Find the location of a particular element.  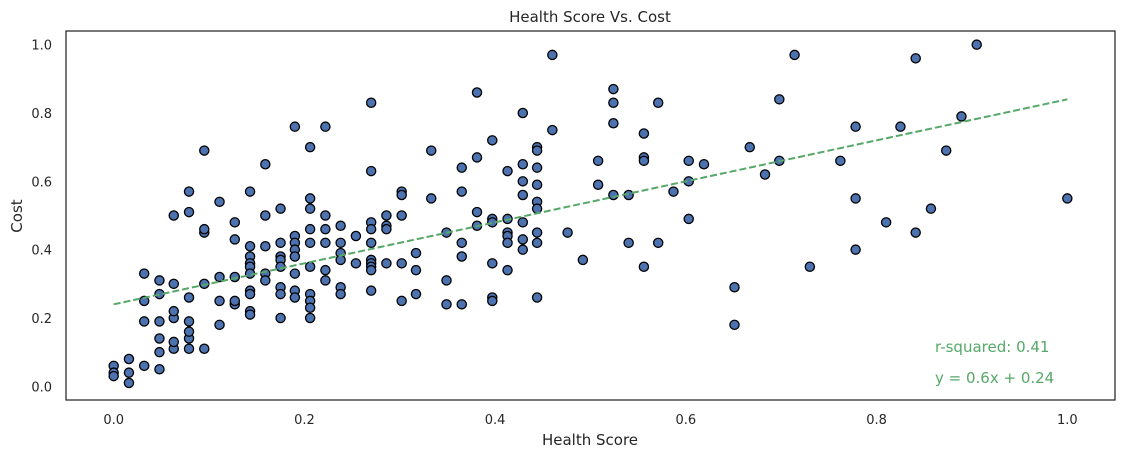

y-tick-label: 0.6 is located at coordinates (41, 182).